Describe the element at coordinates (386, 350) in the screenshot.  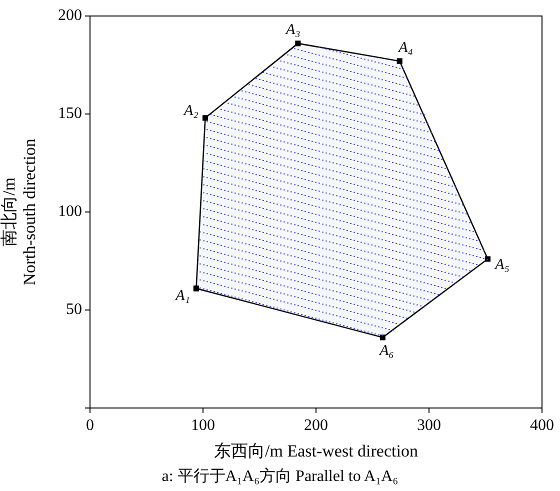
I see `annotation: A₆` at that location.